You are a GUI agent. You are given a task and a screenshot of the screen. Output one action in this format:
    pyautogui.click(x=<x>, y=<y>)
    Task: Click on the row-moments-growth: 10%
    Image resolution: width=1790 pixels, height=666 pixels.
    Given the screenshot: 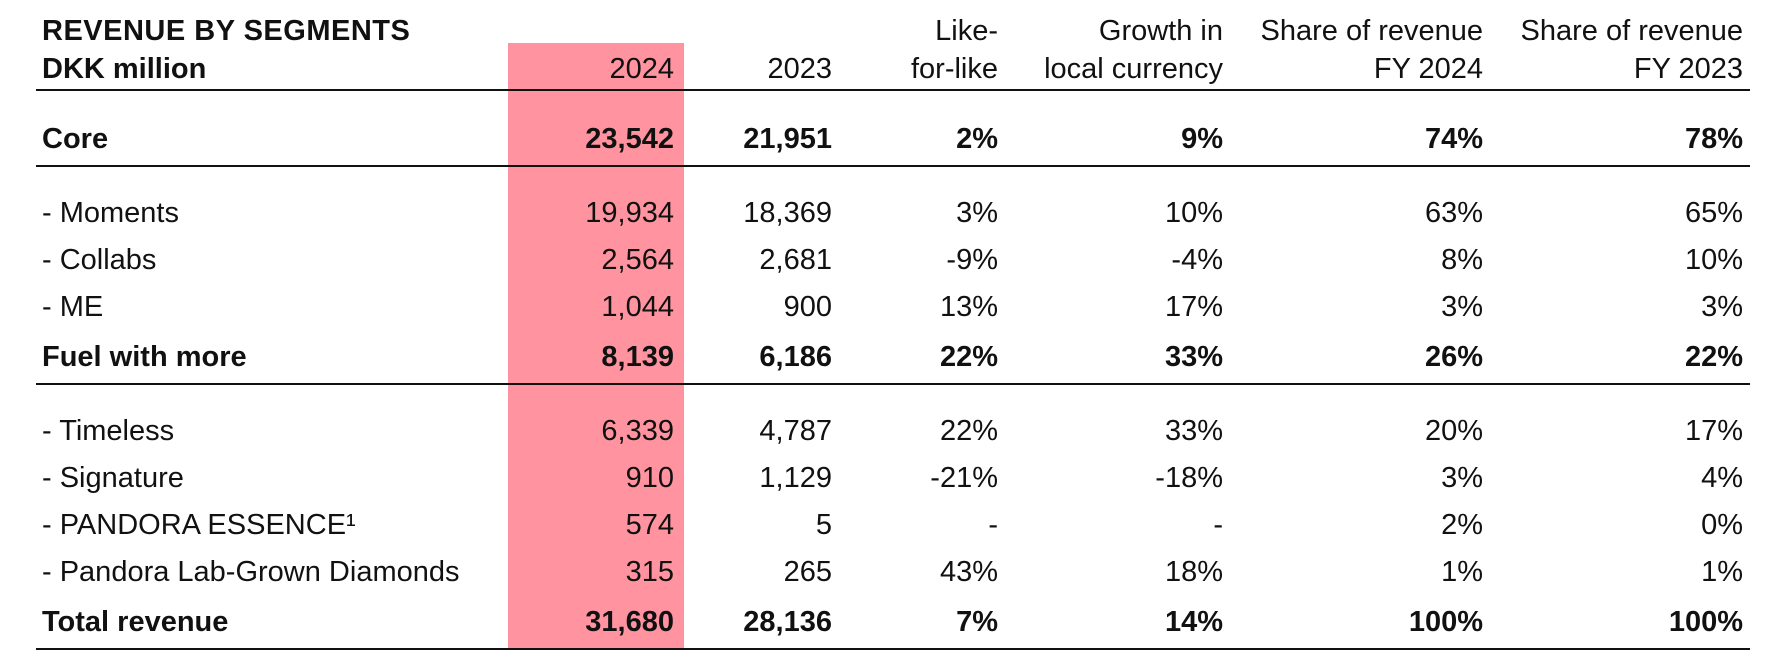 What is the action you would take?
    pyautogui.click(x=1193, y=213)
    